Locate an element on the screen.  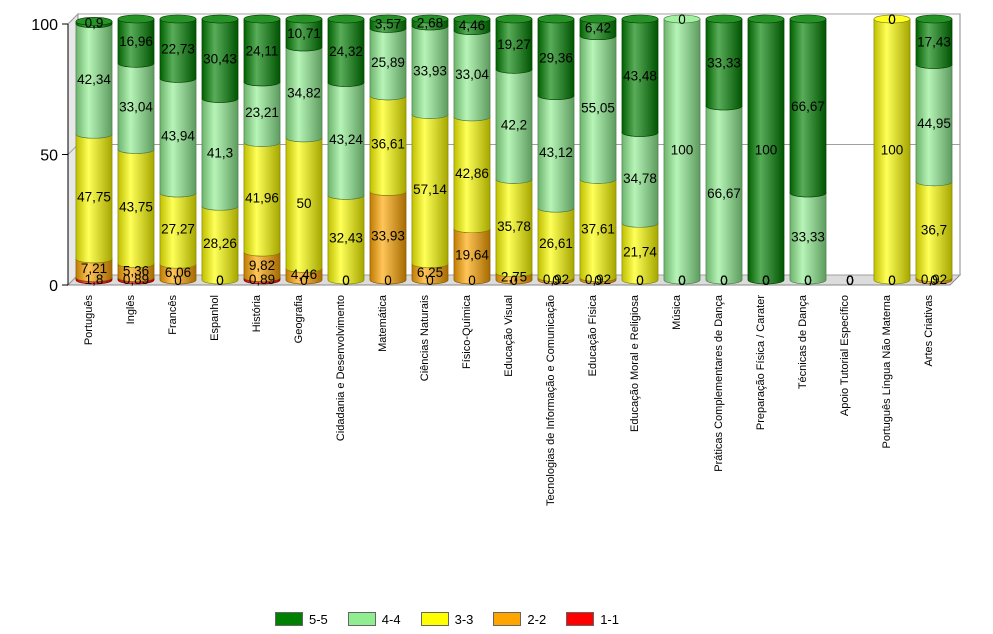
category-label: Educação Física is located at coordinates (593, 335).